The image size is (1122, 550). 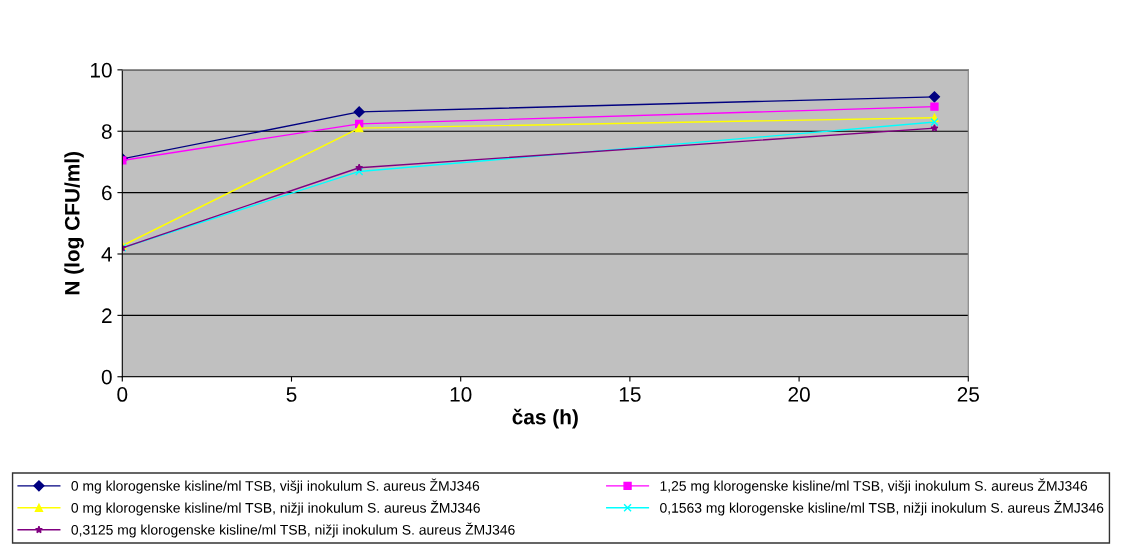 What do you see at coordinates (106, 377) in the screenshot?
I see `y-tick-label: 0` at bounding box center [106, 377].